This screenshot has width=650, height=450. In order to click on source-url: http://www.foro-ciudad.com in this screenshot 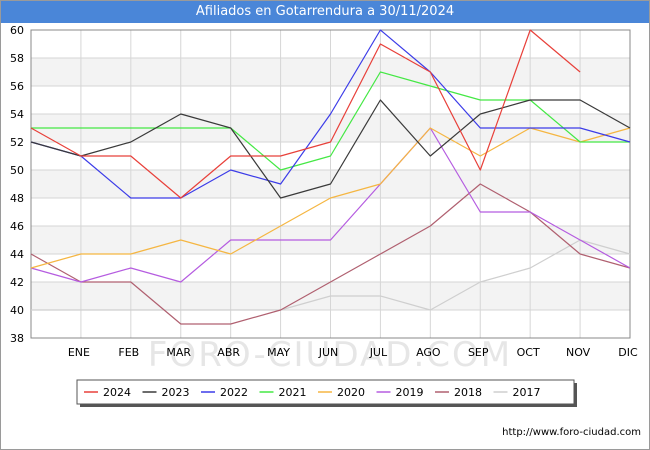, I will do `click(571, 432)`.